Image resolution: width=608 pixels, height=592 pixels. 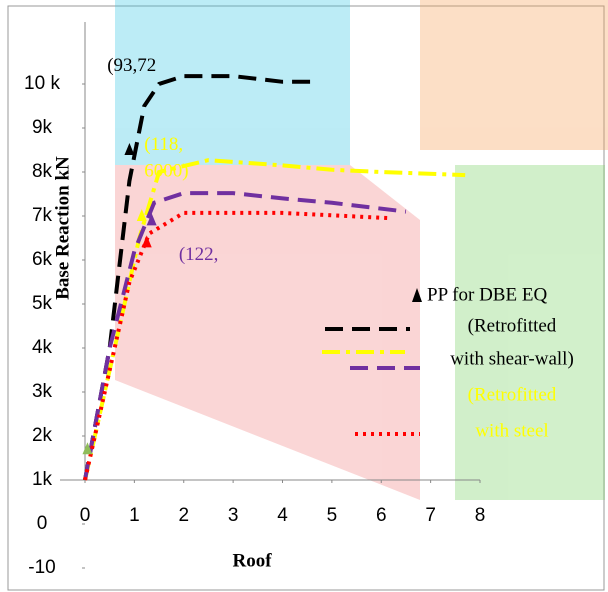 I want to click on x-tick-label: 6, so click(x=381, y=515).